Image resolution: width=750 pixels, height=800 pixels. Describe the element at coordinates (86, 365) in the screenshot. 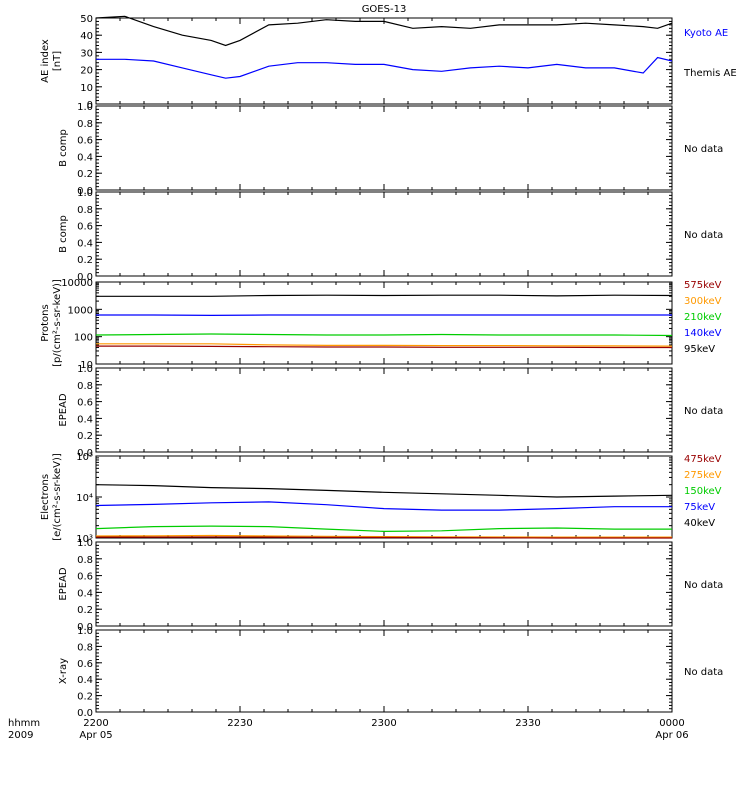

I see `y-tick-label: 10` at that location.